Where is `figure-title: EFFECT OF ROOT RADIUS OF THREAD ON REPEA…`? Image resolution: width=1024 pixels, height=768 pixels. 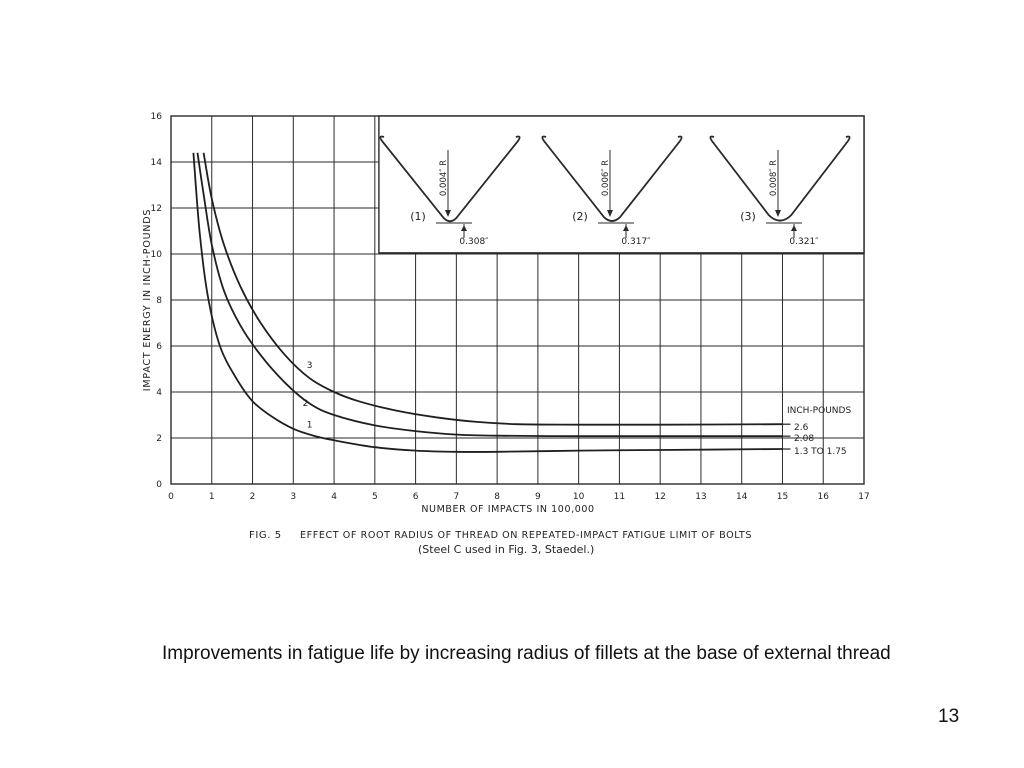
figure-title: EFFECT OF ROOT RADIUS OF THREAD ON REPEA… is located at coordinates (526, 535).